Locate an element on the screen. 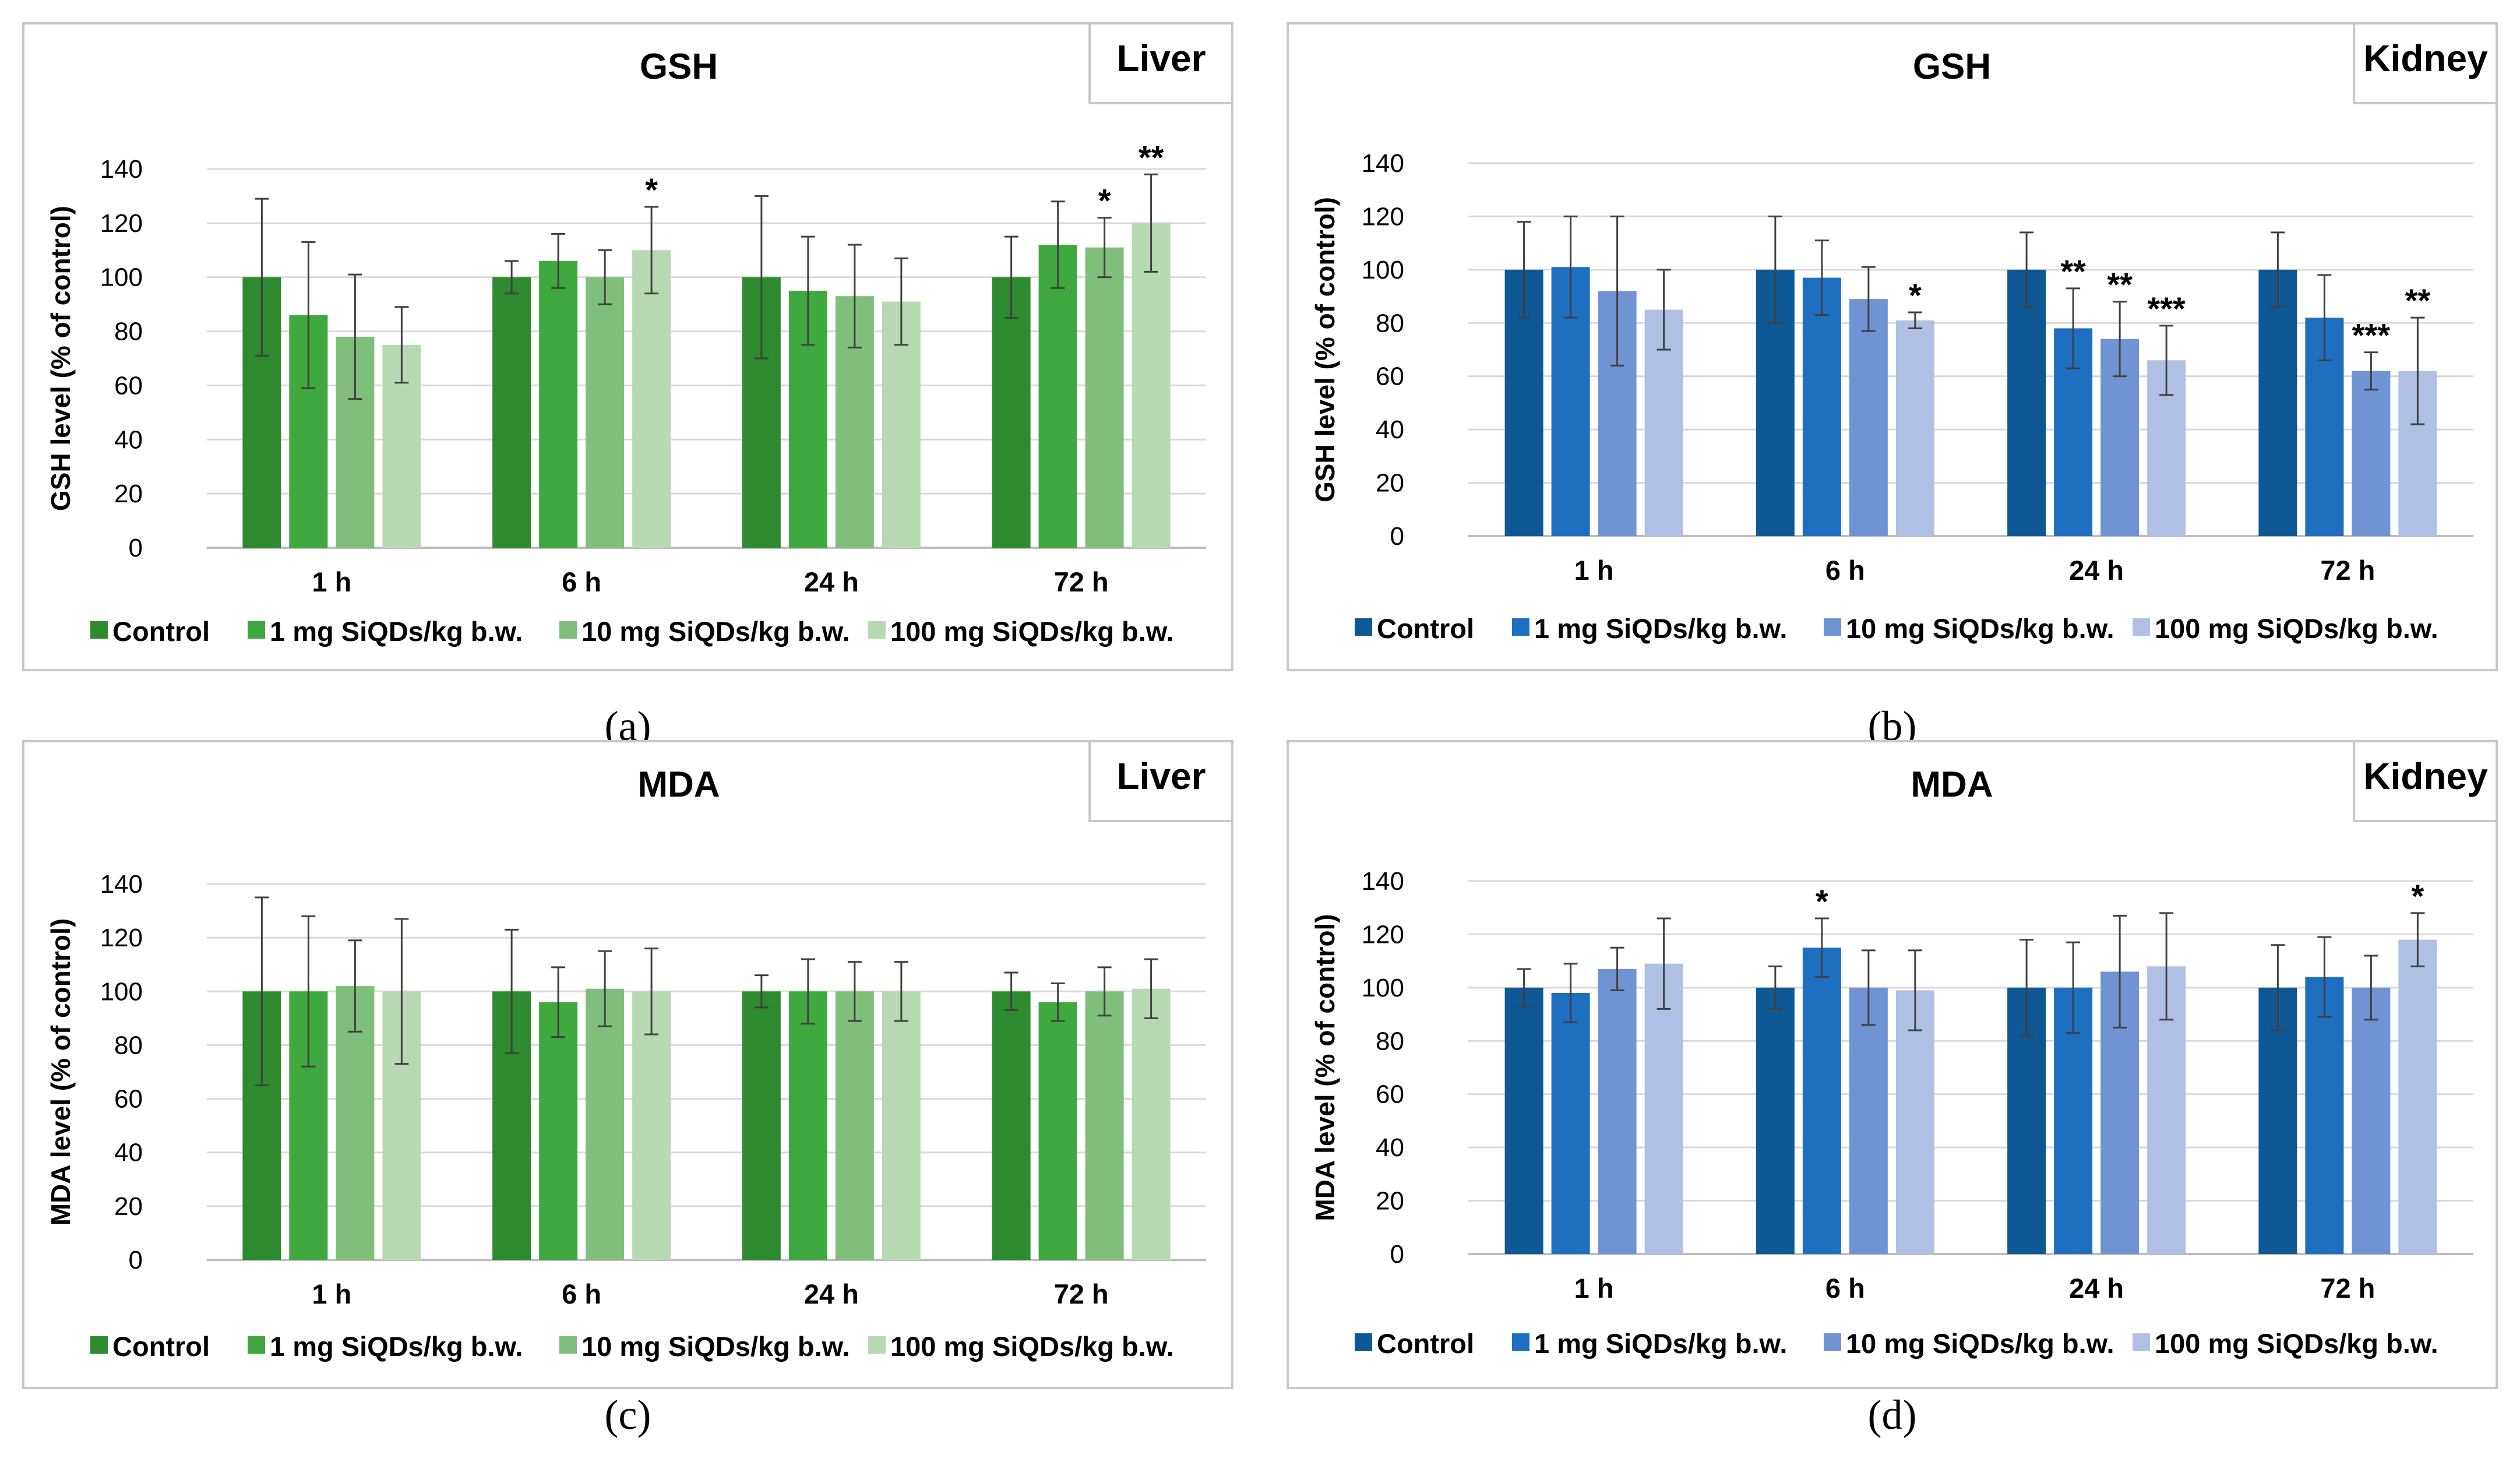  x-tick-label: 24 h is located at coordinates (832, 1294).